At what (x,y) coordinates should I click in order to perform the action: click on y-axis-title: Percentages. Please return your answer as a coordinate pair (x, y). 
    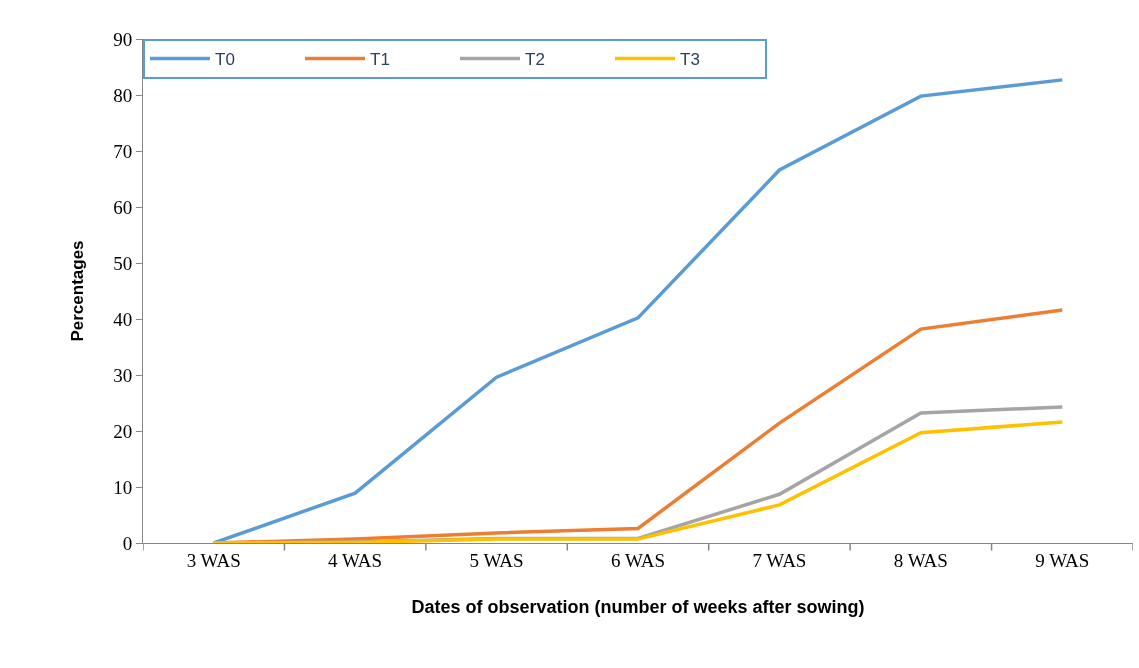
    Looking at the image, I should click on (77, 291).